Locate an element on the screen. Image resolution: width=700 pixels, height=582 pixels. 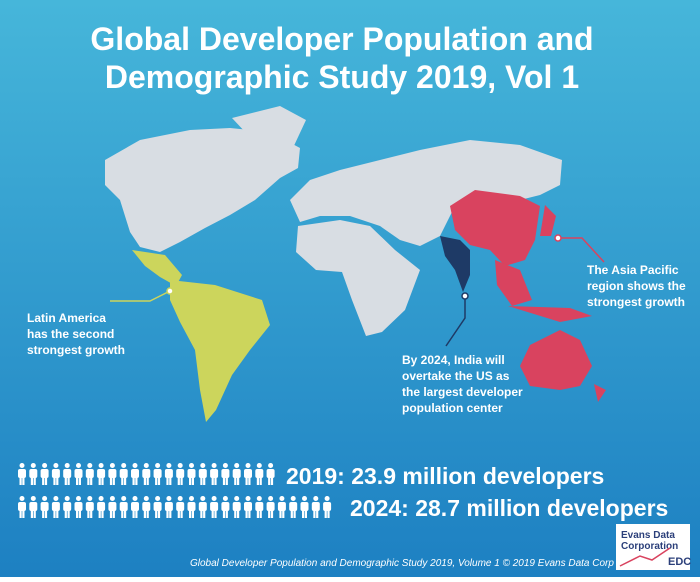
india is located at coordinates (455, 264).